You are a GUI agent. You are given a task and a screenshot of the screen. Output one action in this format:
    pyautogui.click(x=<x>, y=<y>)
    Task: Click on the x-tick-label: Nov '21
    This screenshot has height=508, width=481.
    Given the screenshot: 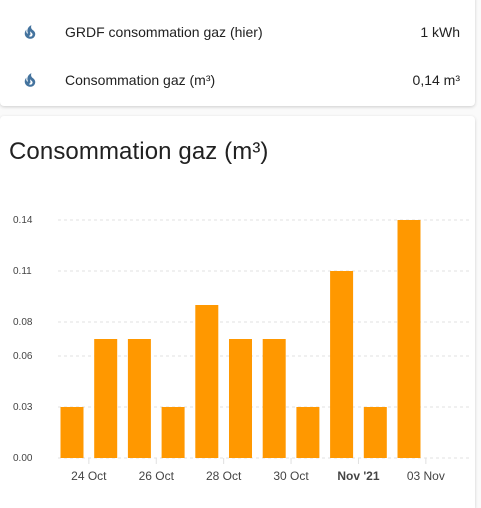 What is the action you would take?
    pyautogui.click(x=358, y=476)
    